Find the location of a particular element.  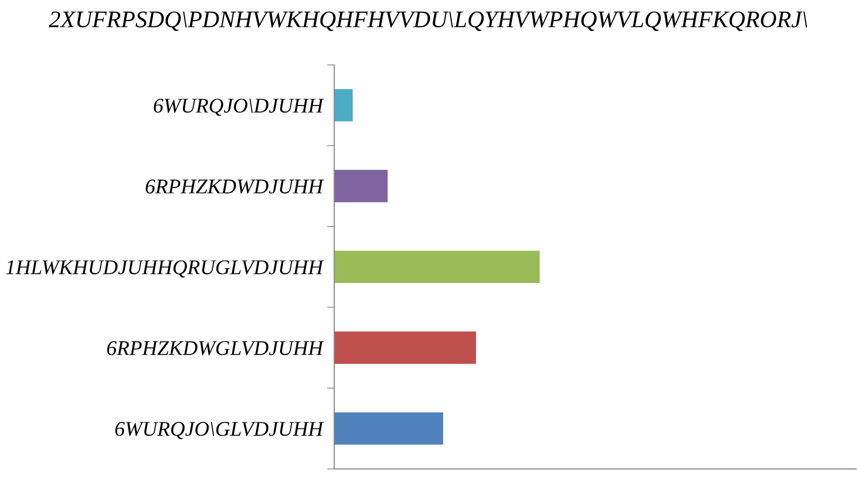

chart-title: 2XUFRPSDQ\PDNHVWKHQHFHVVDU\LQYHVWPHQWVLQWHFKQRORJ\ is located at coordinates (428, 21).